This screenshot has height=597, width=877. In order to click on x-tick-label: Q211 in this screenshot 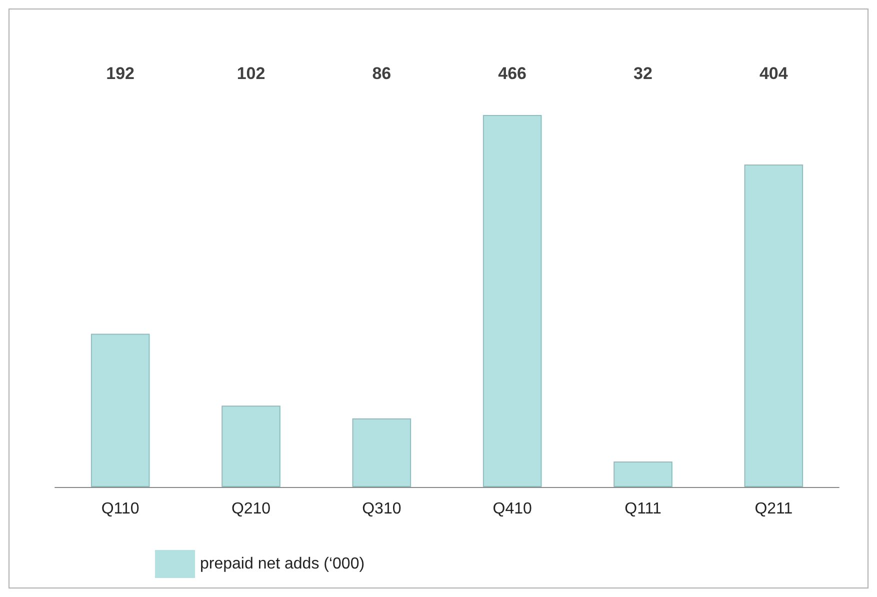, I will do `click(773, 509)`.